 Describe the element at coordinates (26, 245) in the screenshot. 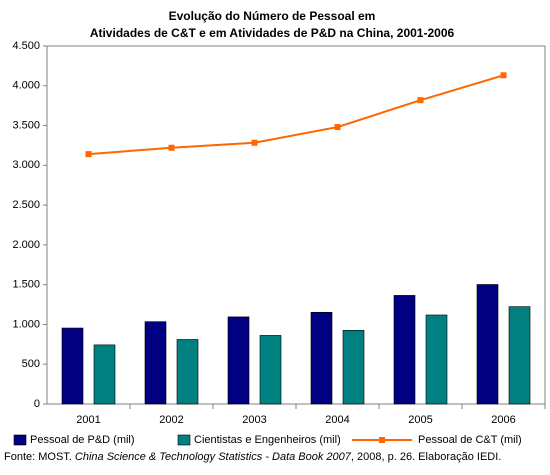

I see `y-tick-label: 2.000` at that location.